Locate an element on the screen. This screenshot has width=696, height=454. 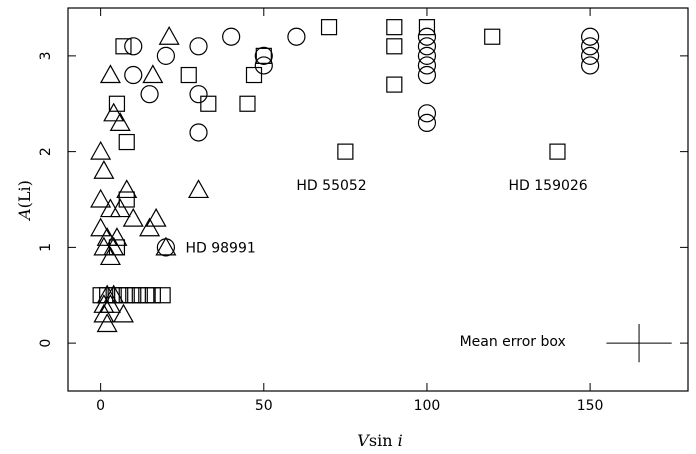
y-axis-title: A(Li) is located at coordinates (24, 201).